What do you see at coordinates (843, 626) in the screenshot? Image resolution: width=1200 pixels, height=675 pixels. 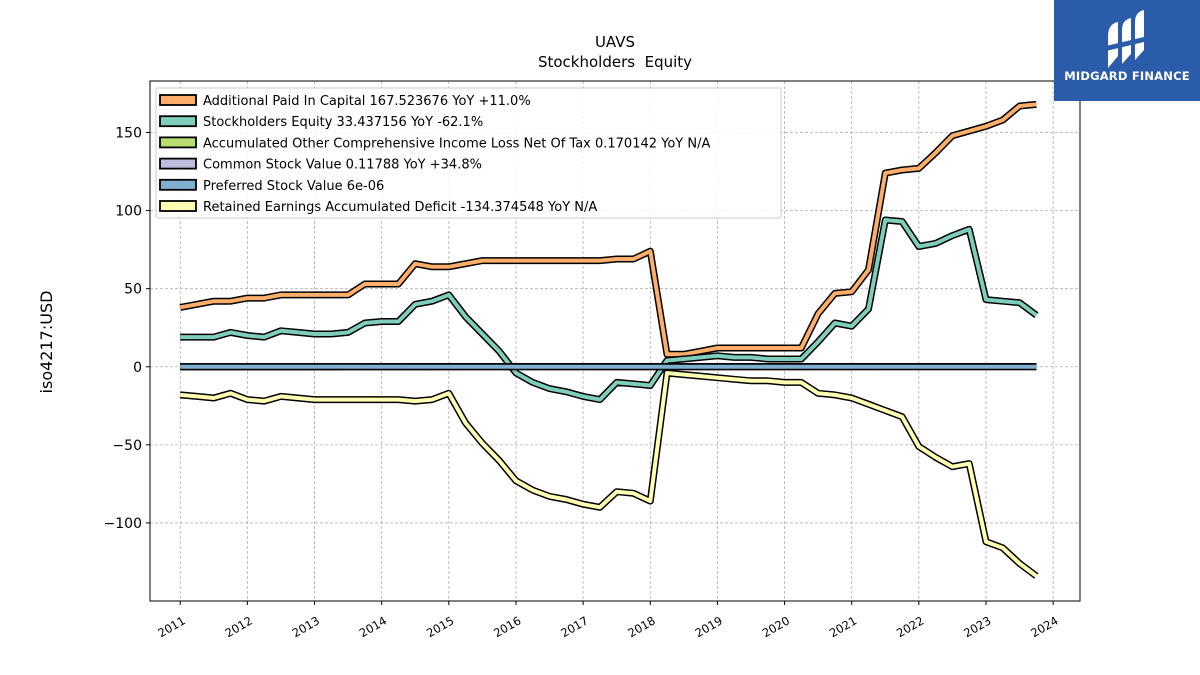 I see `x-tick-label: 2021` at bounding box center [843, 626].